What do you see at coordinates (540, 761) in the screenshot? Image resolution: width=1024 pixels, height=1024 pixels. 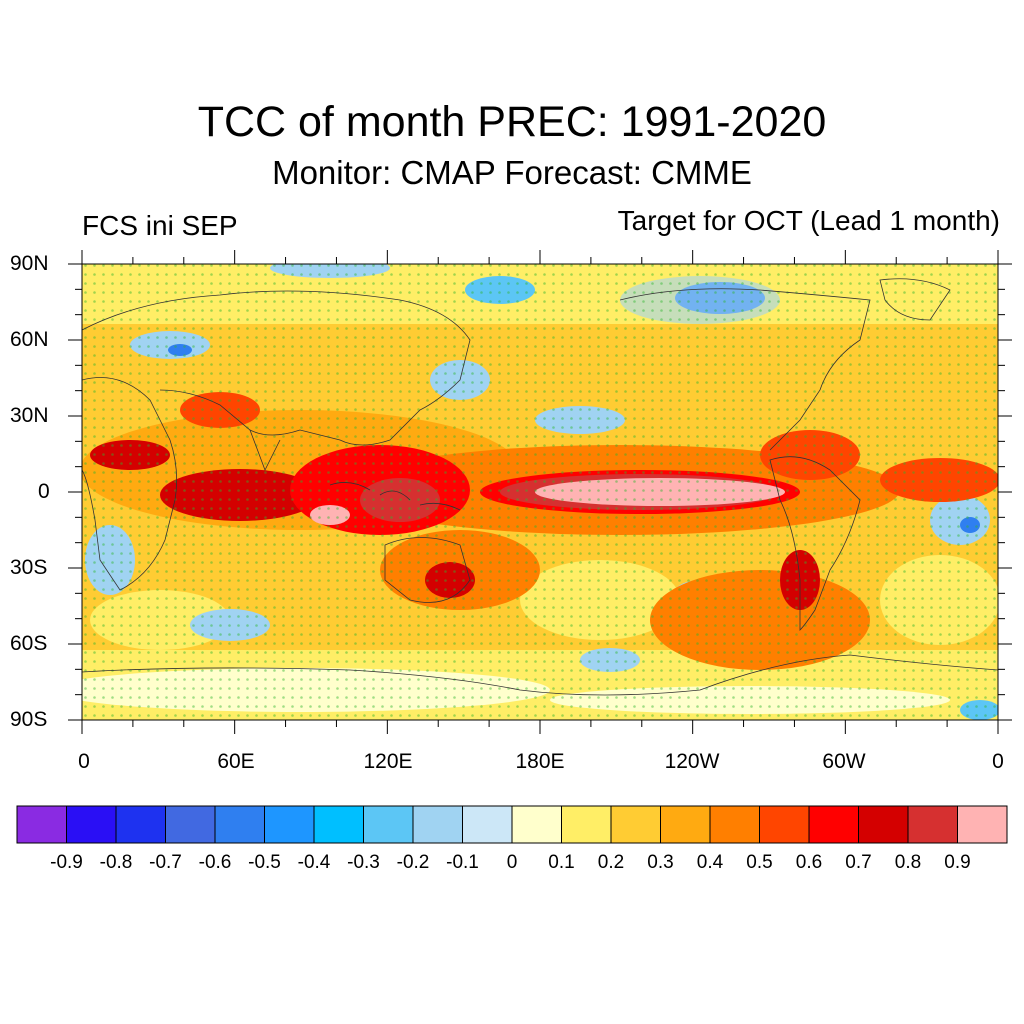 I see `lon-tick-label: 180E` at bounding box center [540, 761].